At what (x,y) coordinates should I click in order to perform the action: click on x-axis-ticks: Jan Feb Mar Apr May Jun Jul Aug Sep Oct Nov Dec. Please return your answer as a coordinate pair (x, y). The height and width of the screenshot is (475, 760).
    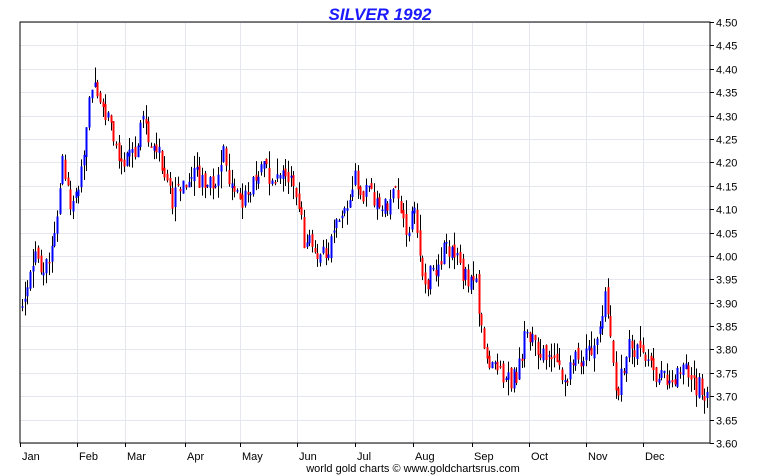
    Looking at the image, I should click on (342, 453).